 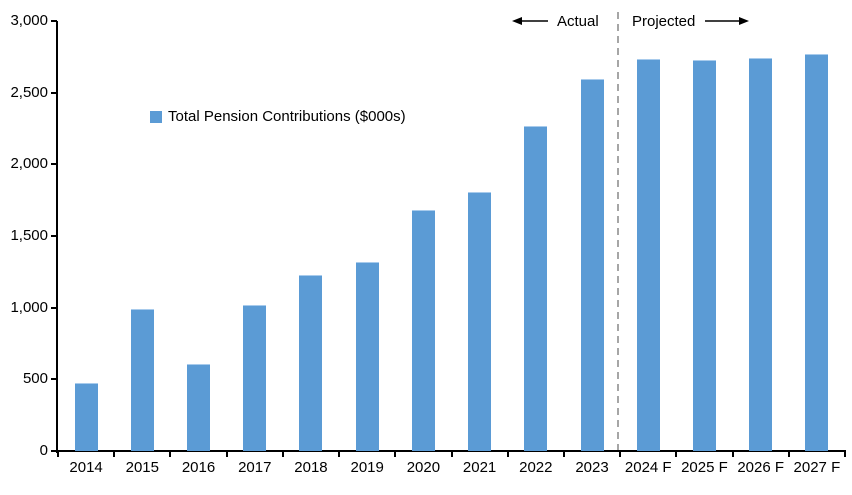 I want to click on y-tick-label: 0, so click(x=43, y=450).